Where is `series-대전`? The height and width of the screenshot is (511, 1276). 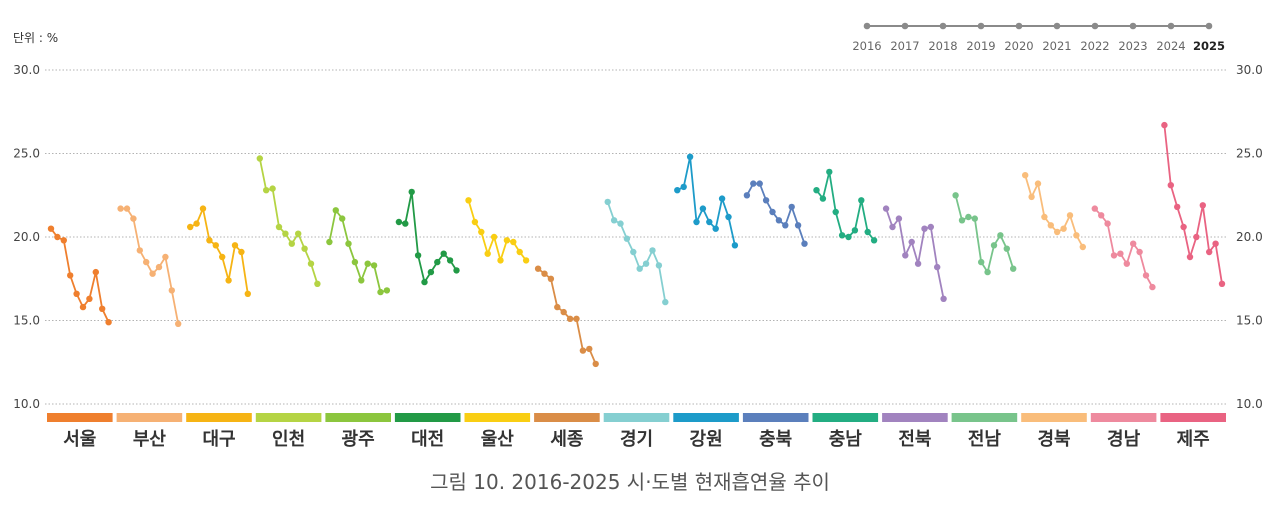
series-대전 is located at coordinates (427, 237).